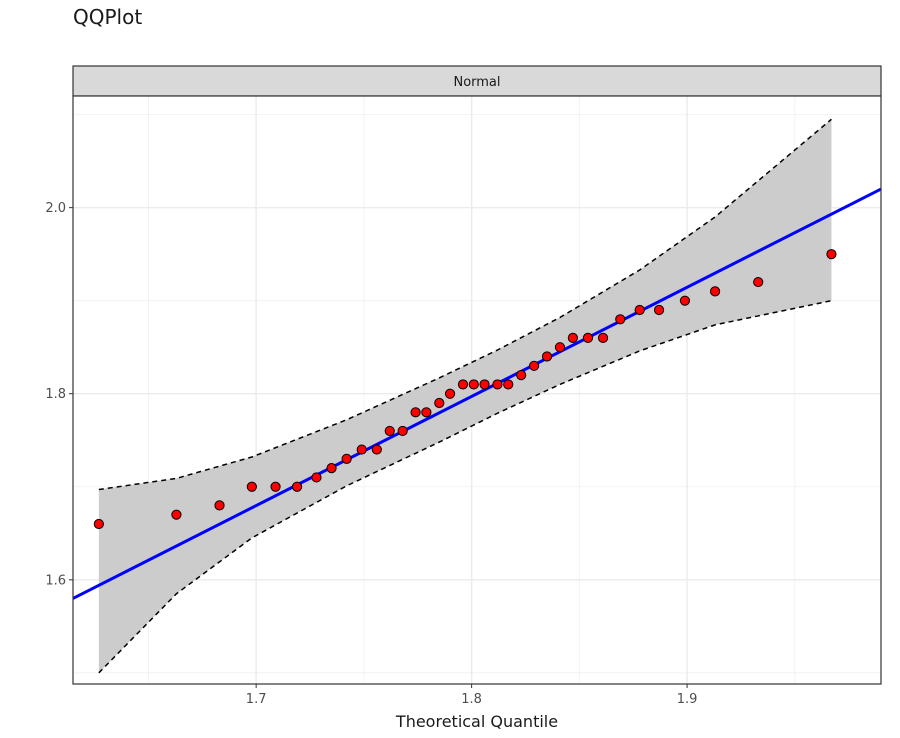 Image resolution: width=900 pixels, height=738 pixels. I want to click on y-tick-label: 1.8, so click(55, 394).